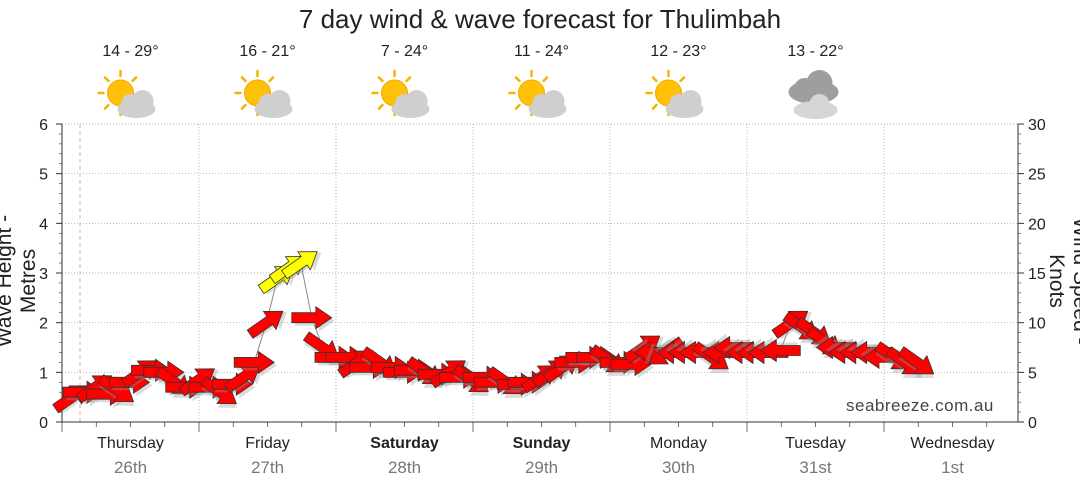 The image size is (1080, 490). I want to click on date-label: 26th, so click(130, 467).